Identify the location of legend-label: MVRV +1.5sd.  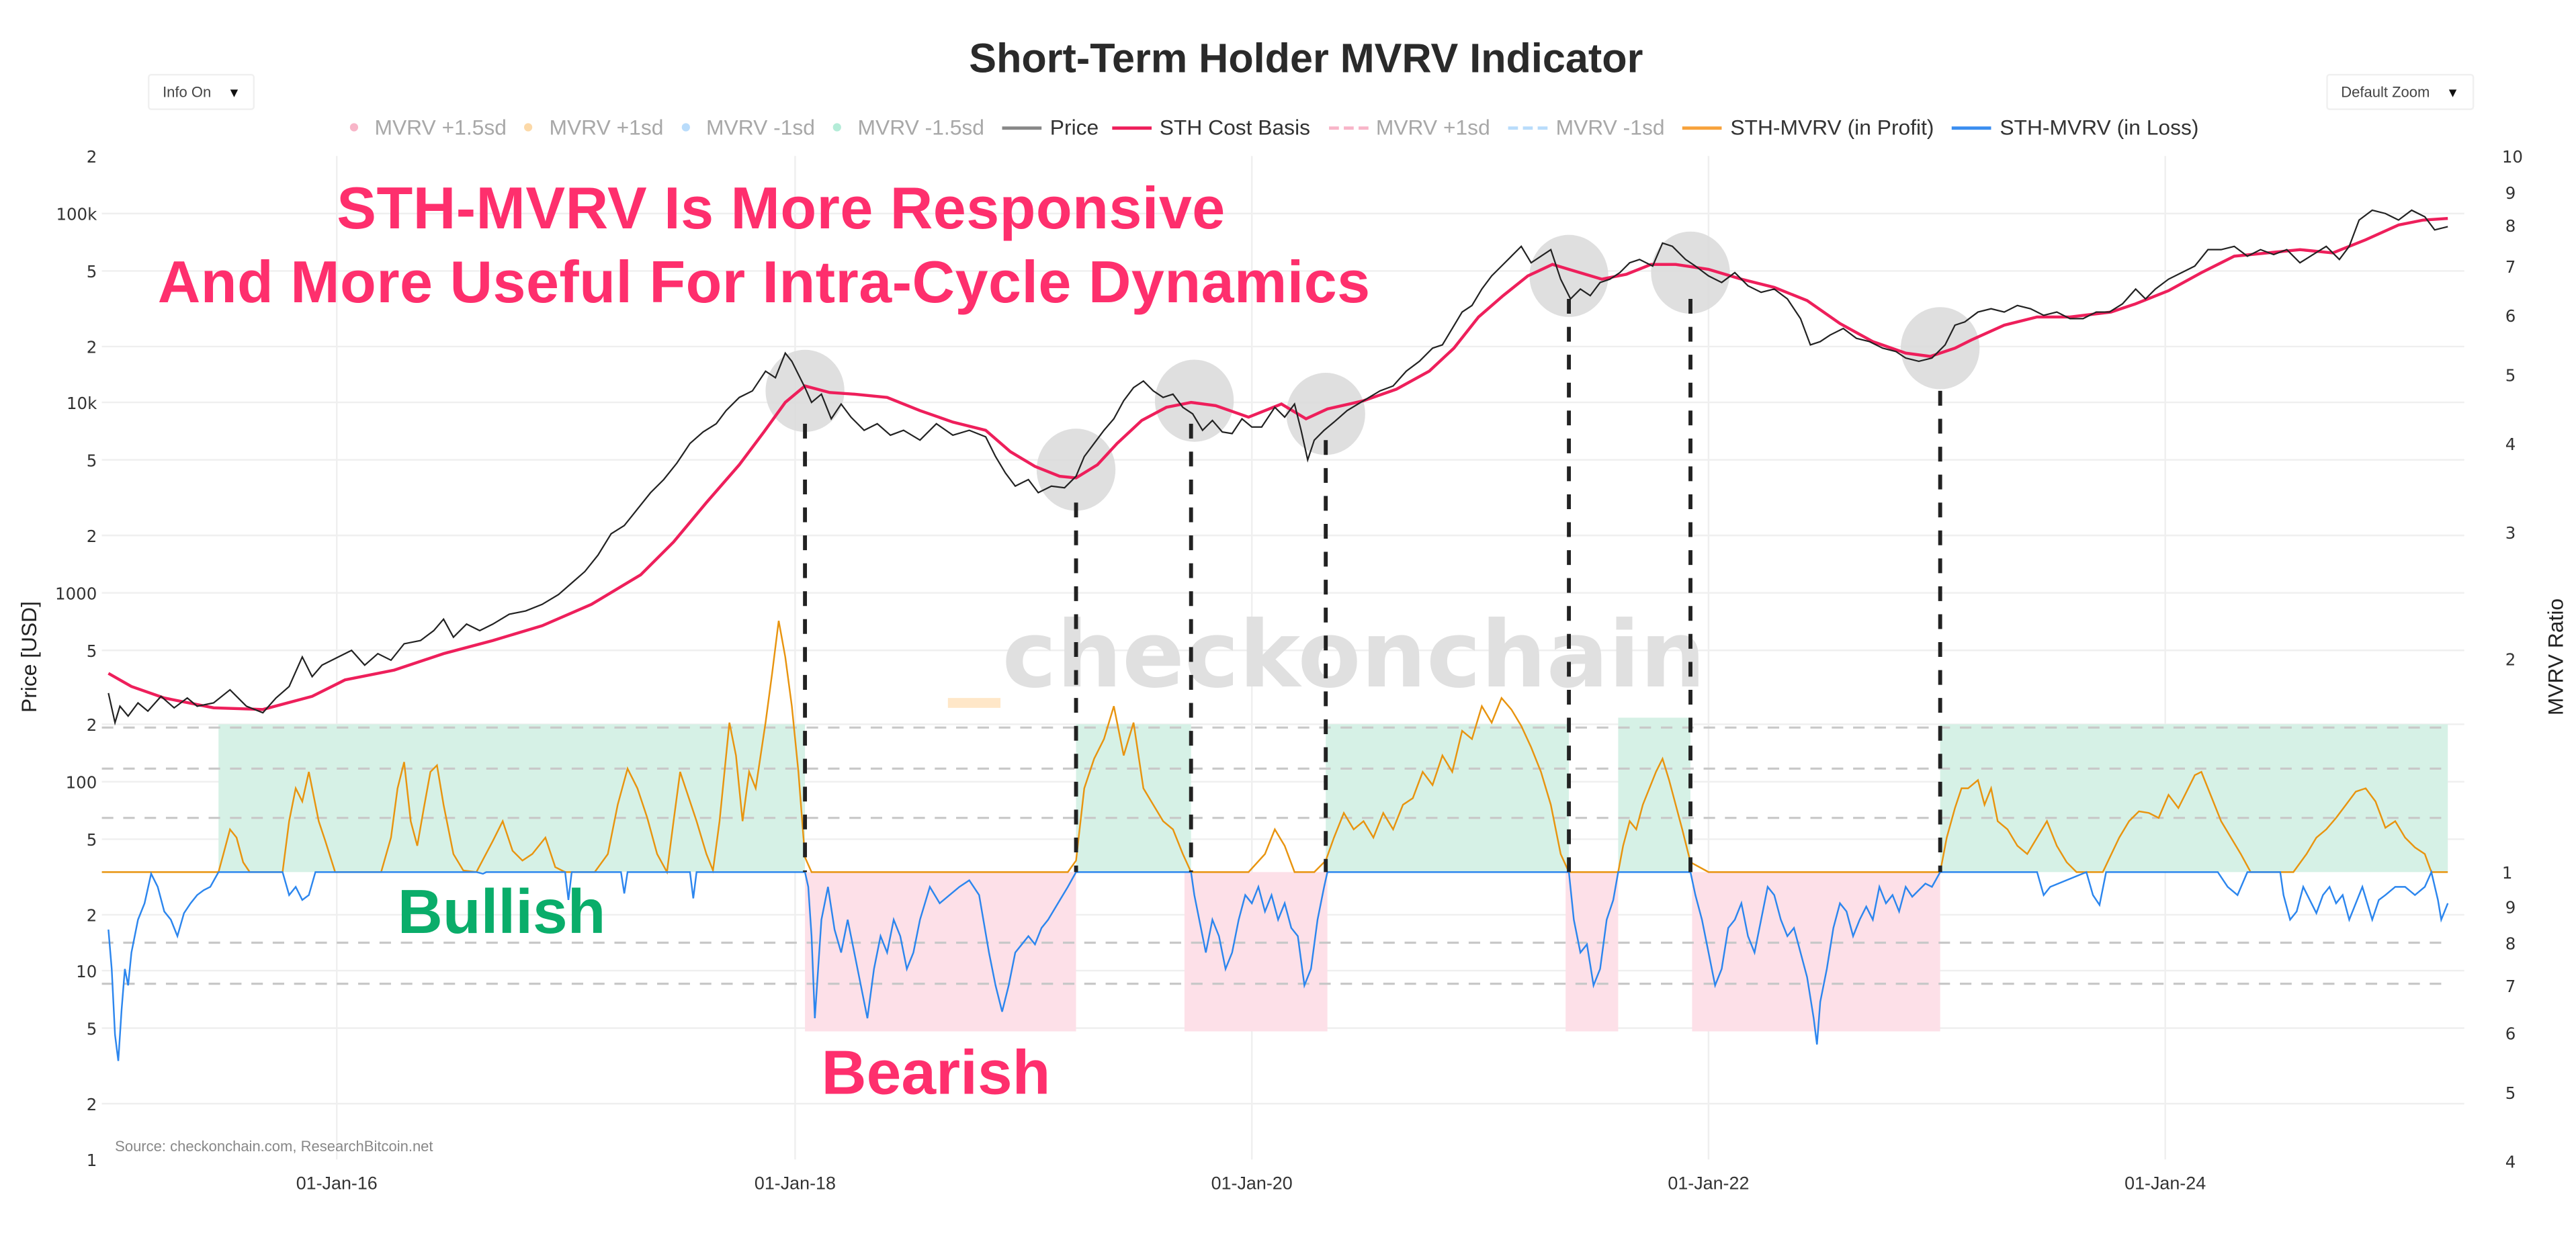
(440, 127).